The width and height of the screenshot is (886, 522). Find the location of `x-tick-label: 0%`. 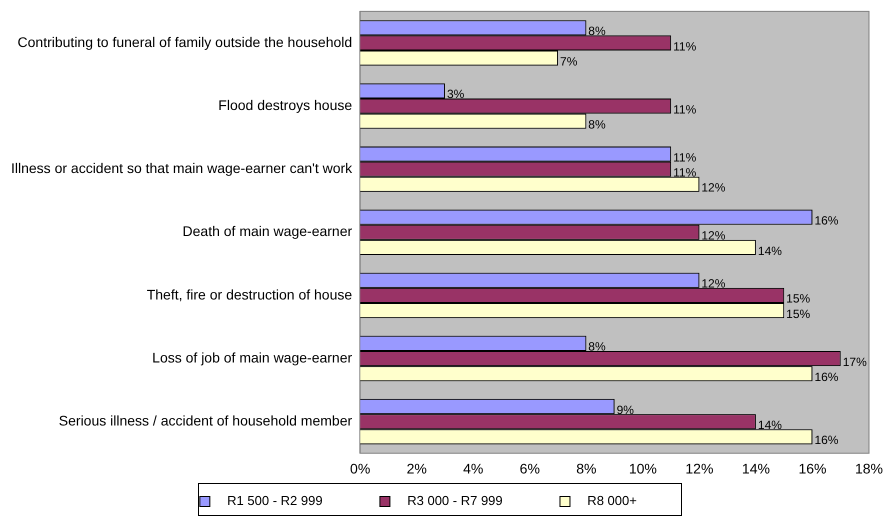

x-tick-label: 0% is located at coordinates (360, 468).